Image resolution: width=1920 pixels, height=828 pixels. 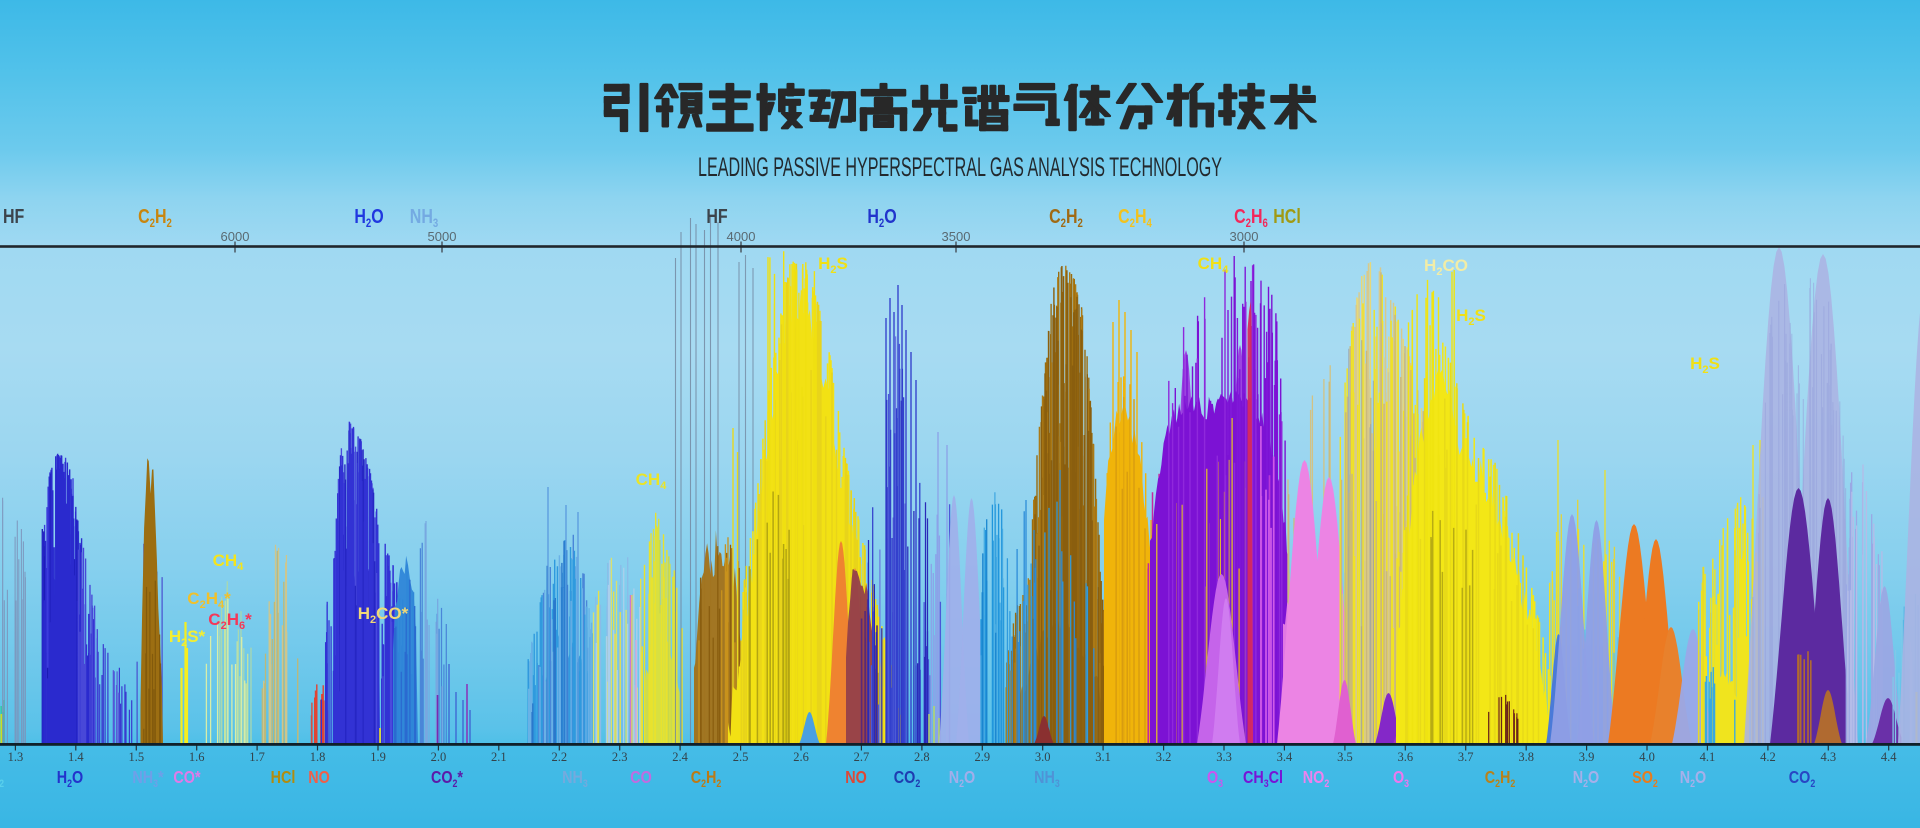 What do you see at coordinates (1316, 779) in the screenshot?
I see `svg-text: NO2` at bounding box center [1316, 779].